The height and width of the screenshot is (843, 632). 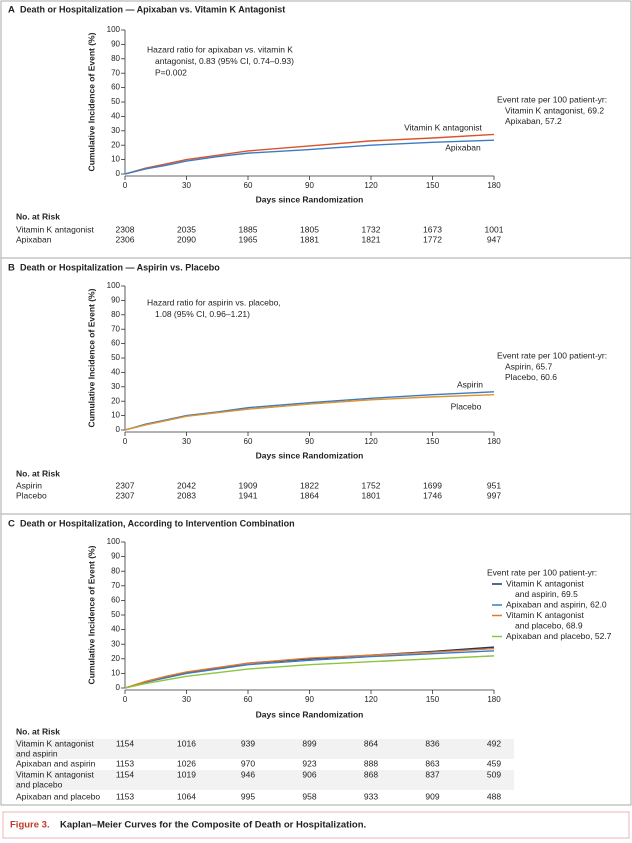 I want to click on y-tick-label: 40, so click(x=115, y=116).